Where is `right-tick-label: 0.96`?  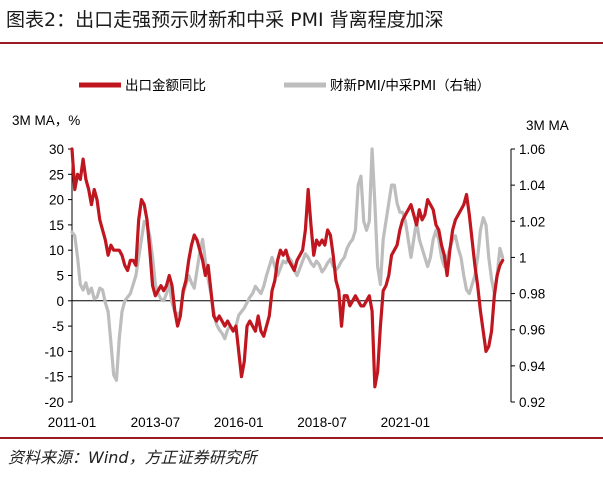
right-tick-label: 0.96 is located at coordinates (532, 330).